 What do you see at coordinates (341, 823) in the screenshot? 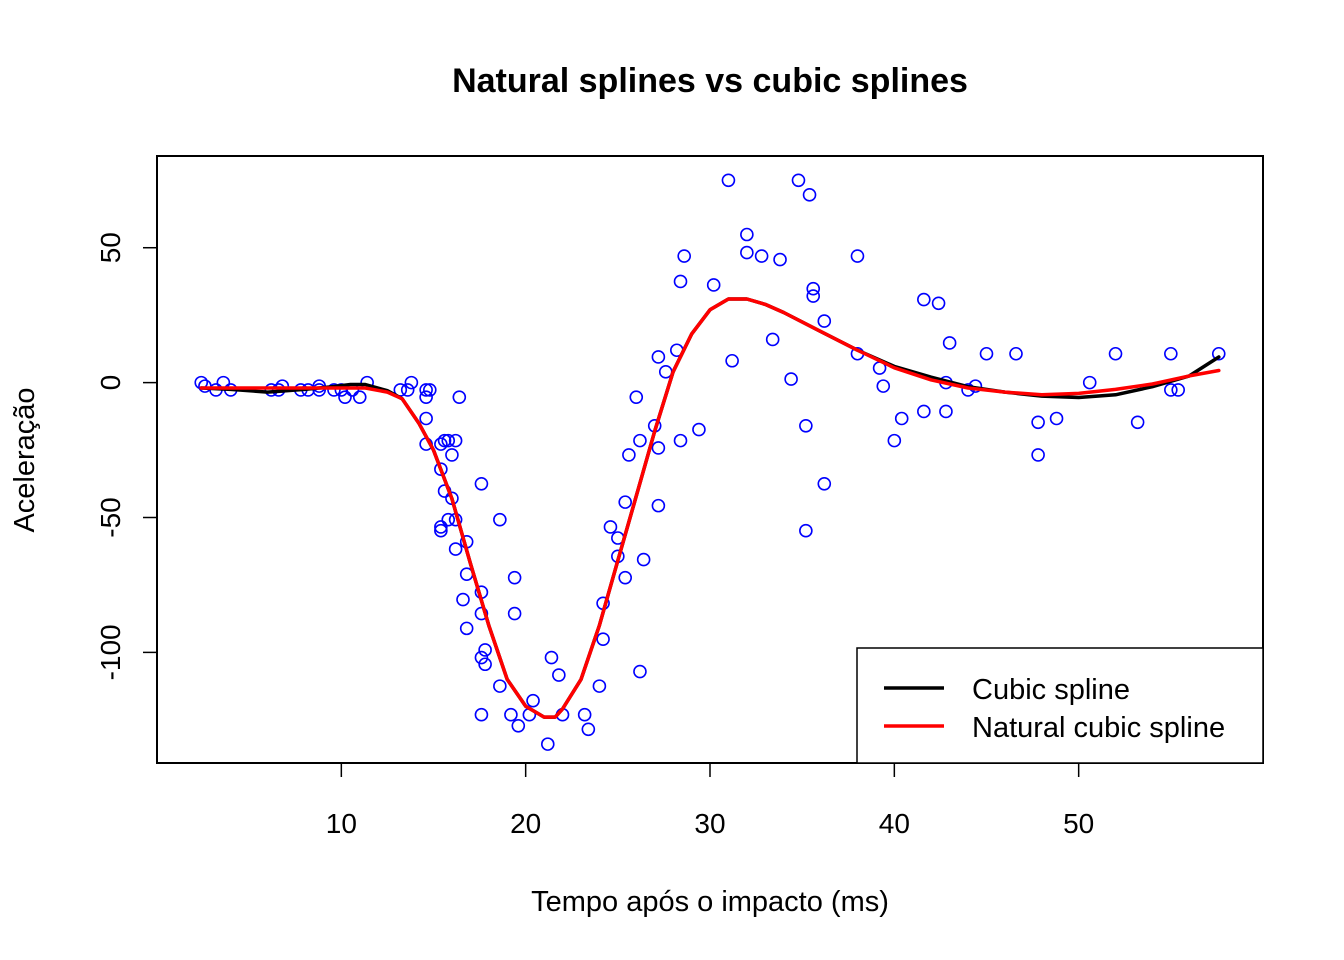
I see `x-tick-label: 10` at bounding box center [341, 823].